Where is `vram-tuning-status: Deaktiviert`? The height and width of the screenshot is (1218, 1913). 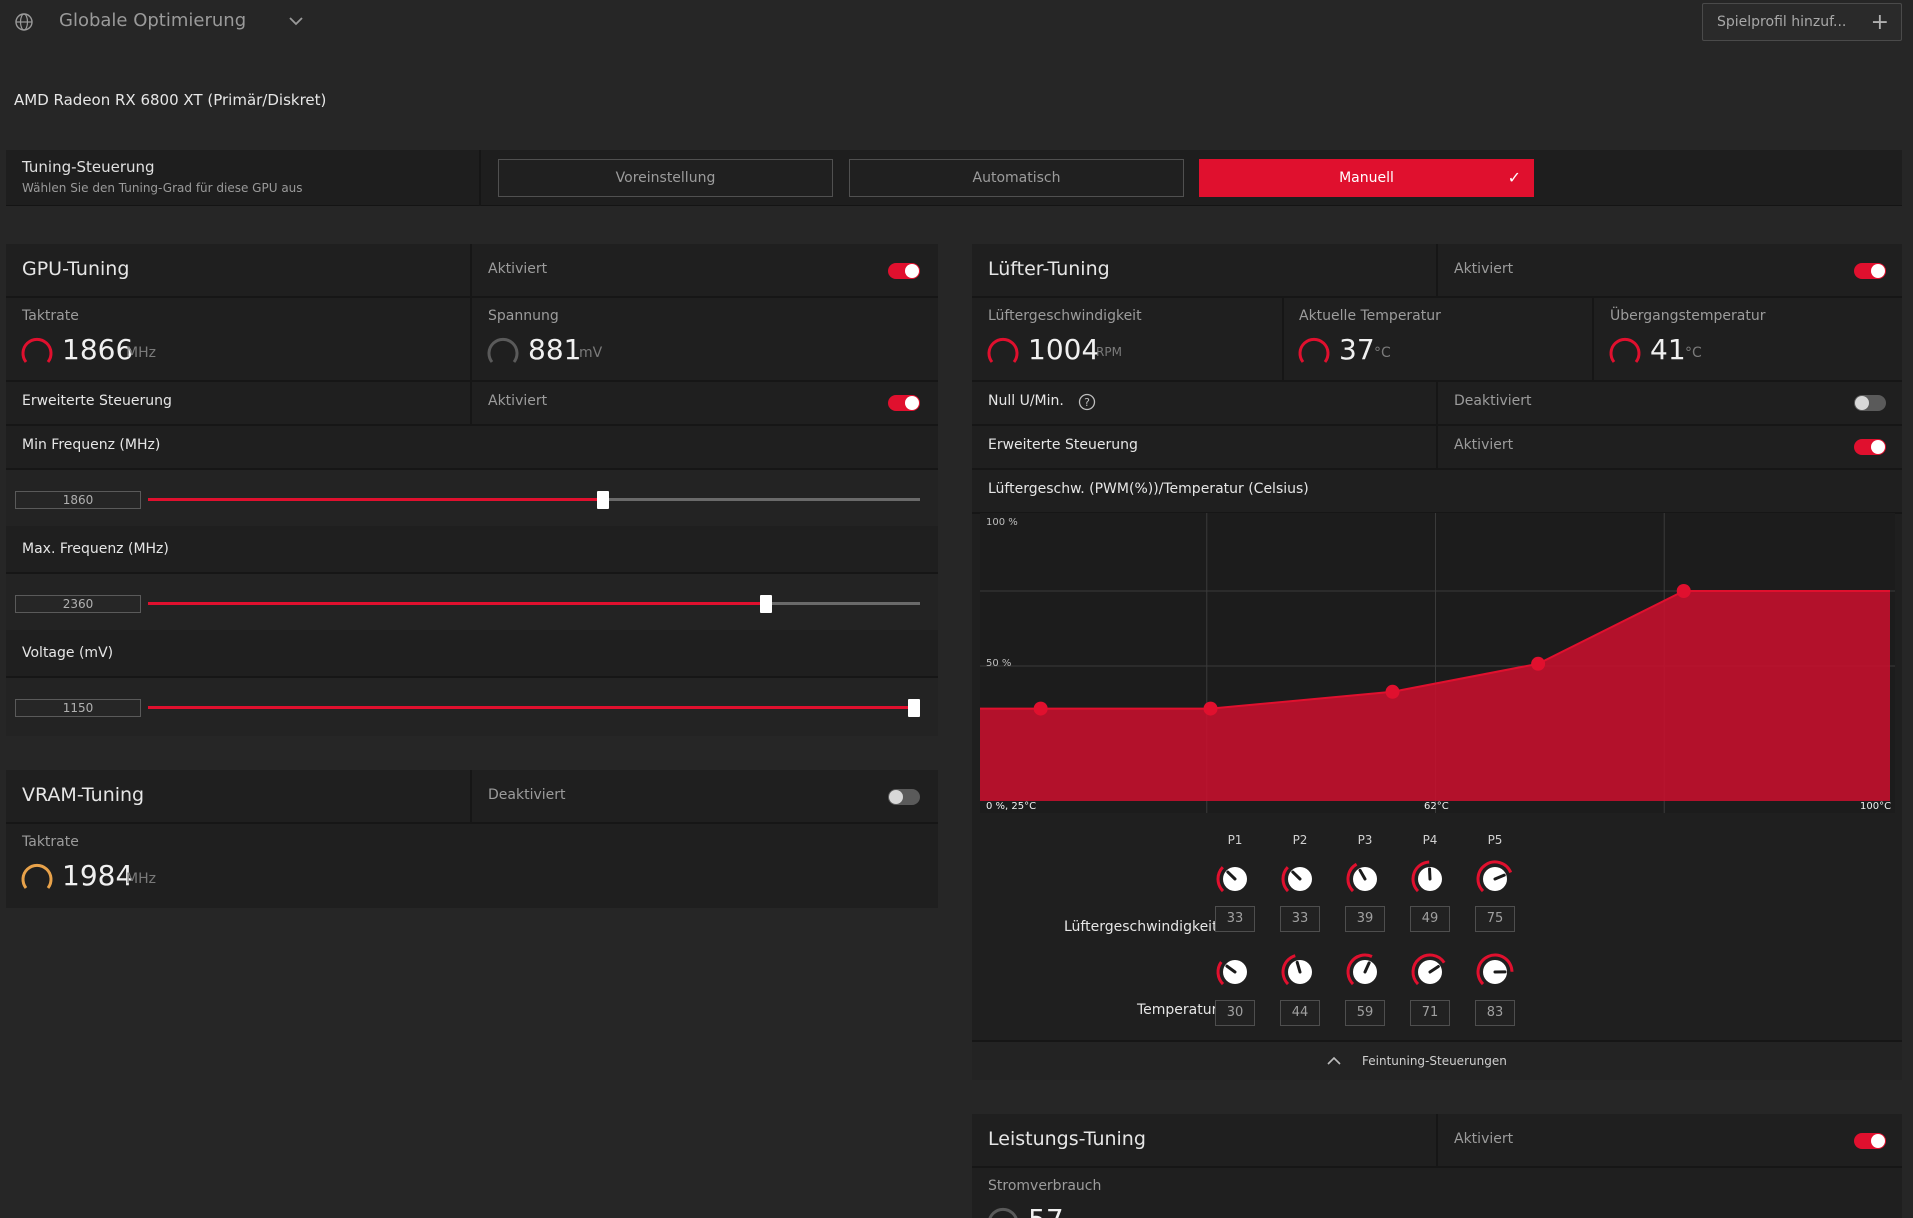
vram-tuning-status: Deaktiviert is located at coordinates (527, 795).